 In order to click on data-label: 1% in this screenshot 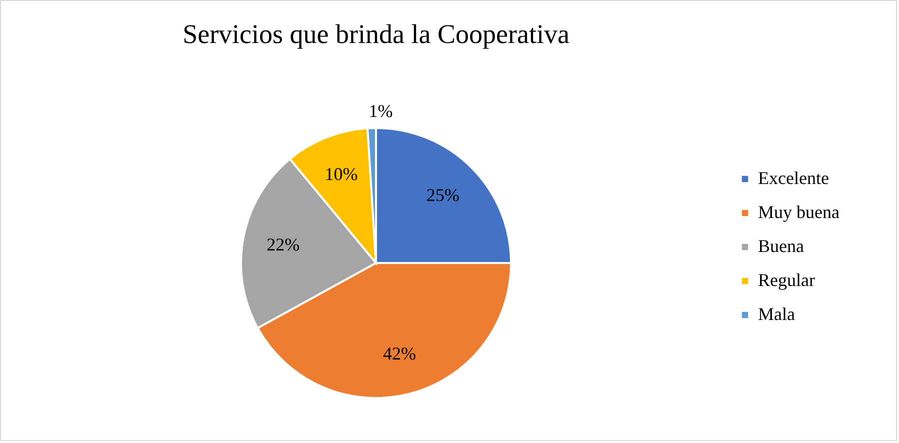, I will do `click(380, 111)`.